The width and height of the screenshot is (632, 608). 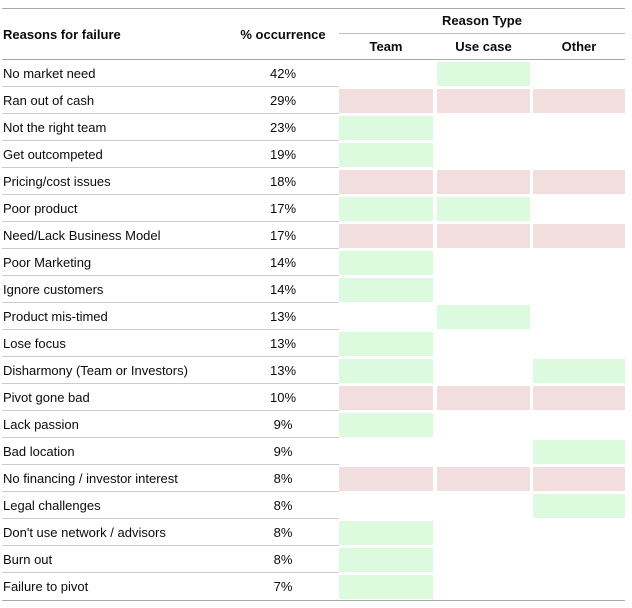 I want to click on table-row: No financing / investor interest 8%, so click(x=313, y=478).